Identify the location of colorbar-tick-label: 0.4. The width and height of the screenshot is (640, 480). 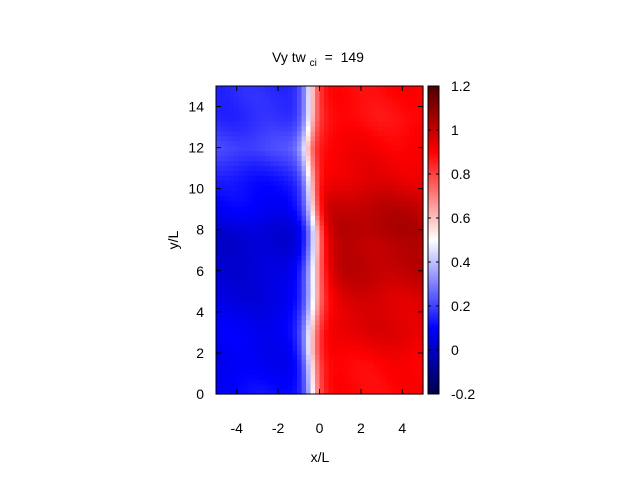
(461, 262).